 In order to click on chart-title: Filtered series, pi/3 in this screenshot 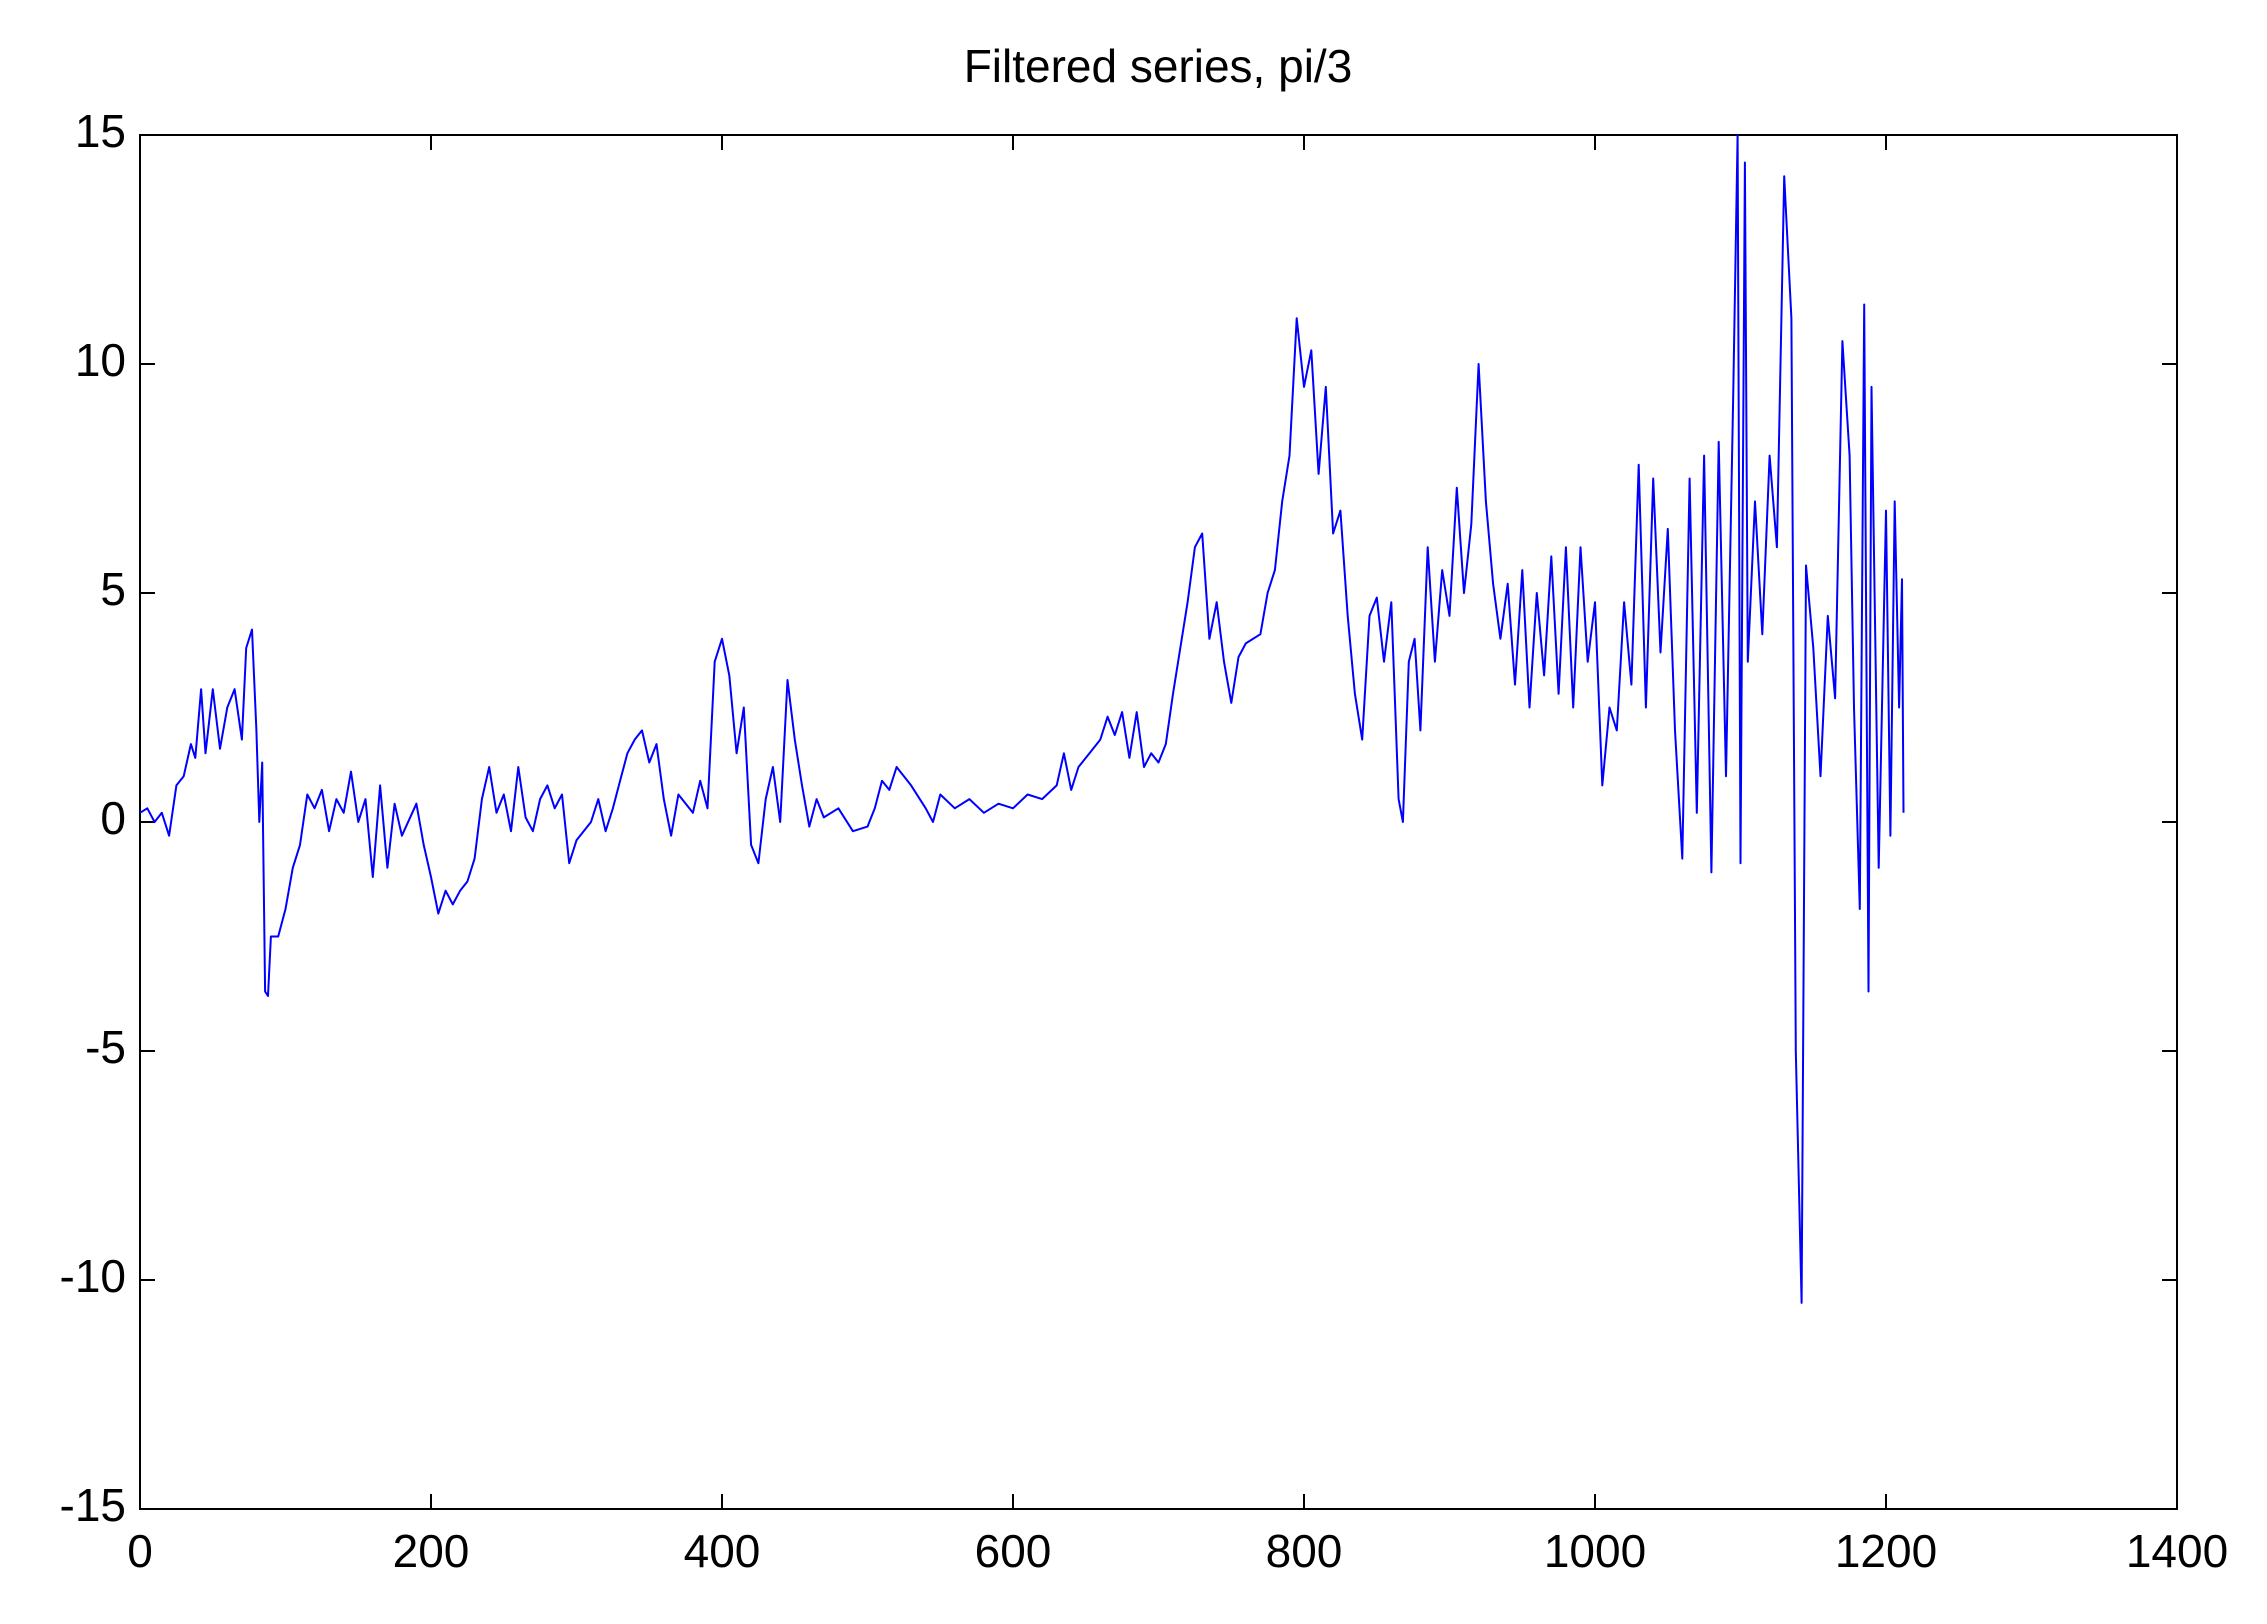, I will do `click(1158, 66)`.